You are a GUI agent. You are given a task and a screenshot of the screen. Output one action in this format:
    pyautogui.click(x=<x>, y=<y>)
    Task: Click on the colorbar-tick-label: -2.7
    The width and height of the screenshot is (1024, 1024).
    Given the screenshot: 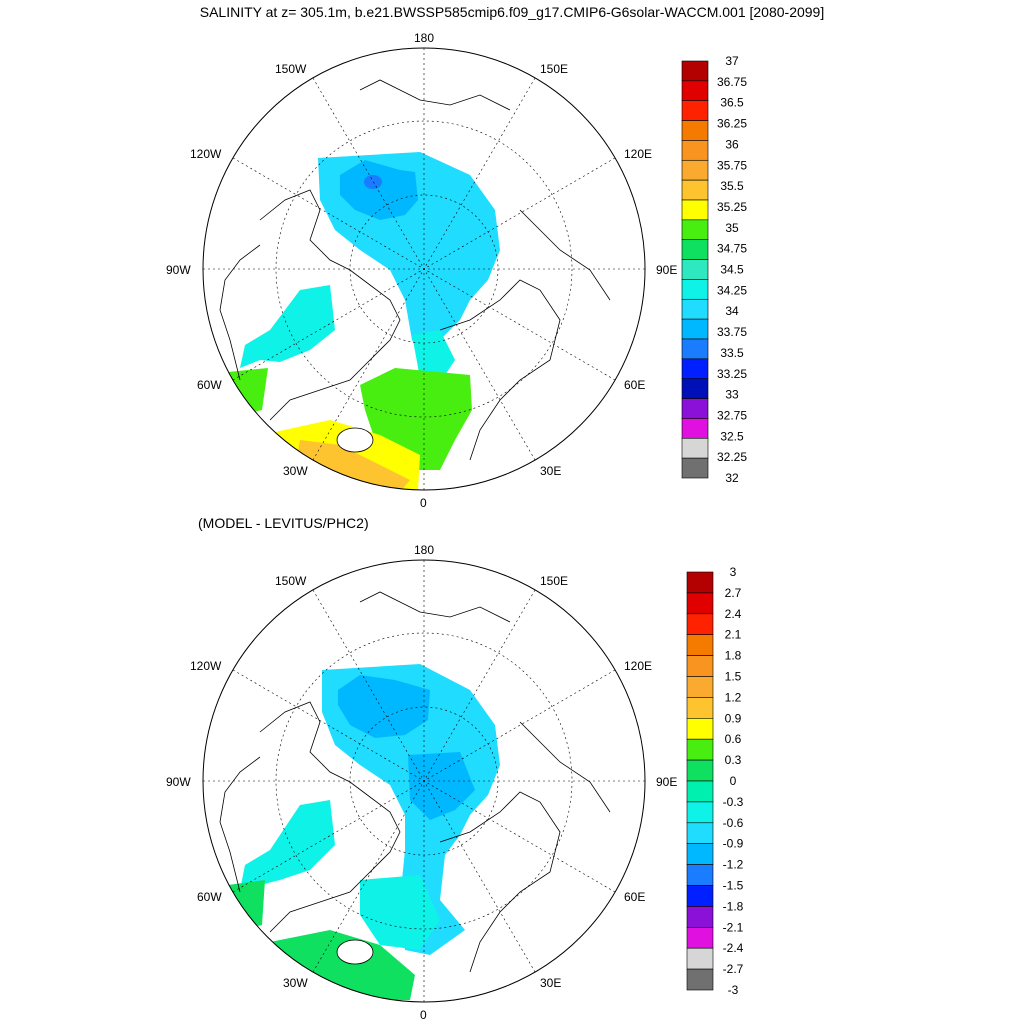 What is the action you would take?
    pyautogui.click(x=733, y=969)
    